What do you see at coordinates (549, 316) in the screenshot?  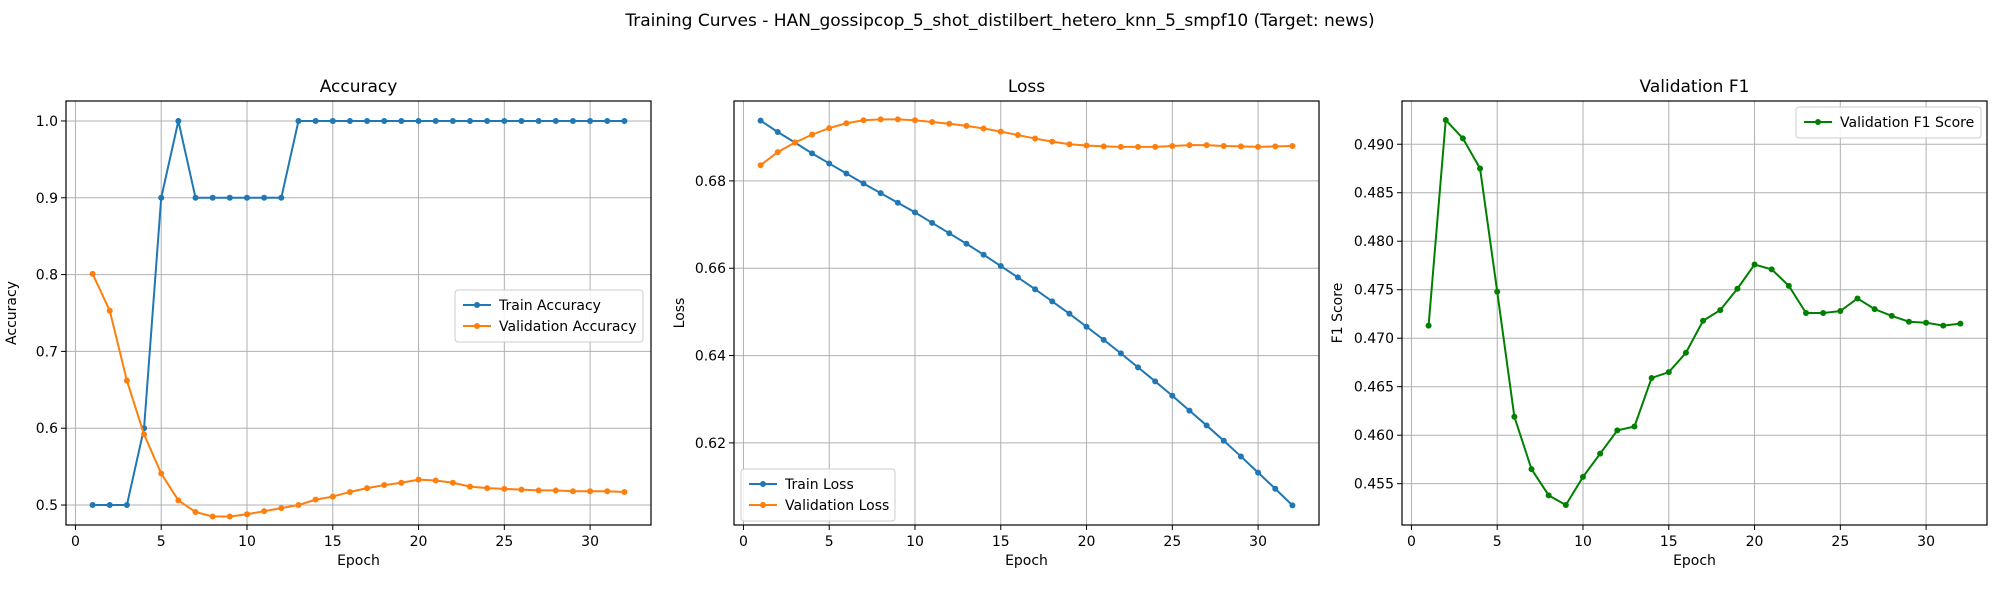 I see `accuracy-panel-legend-box` at bounding box center [549, 316].